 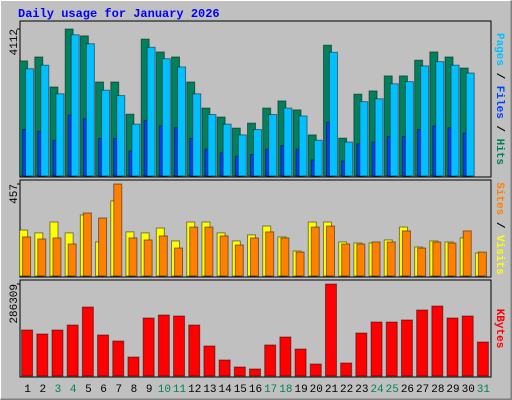 What do you see at coordinates (468, 390) in the screenshot?
I see `x-tick-label: 30` at bounding box center [468, 390].